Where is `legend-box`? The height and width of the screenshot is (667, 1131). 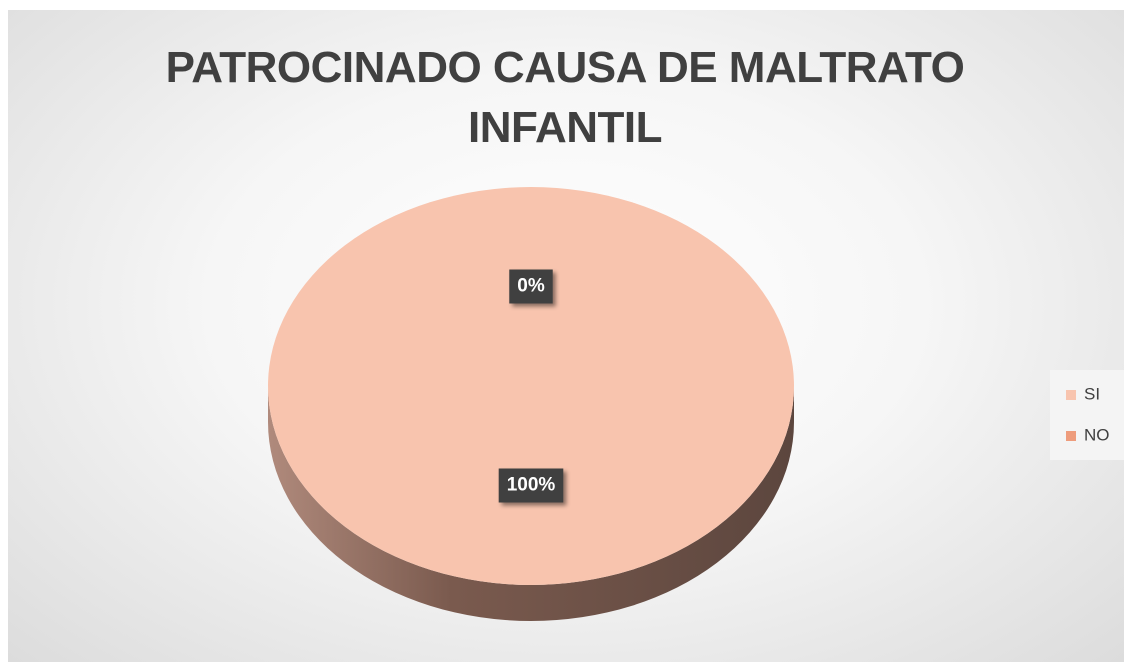 legend-box is located at coordinates (1087, 415).